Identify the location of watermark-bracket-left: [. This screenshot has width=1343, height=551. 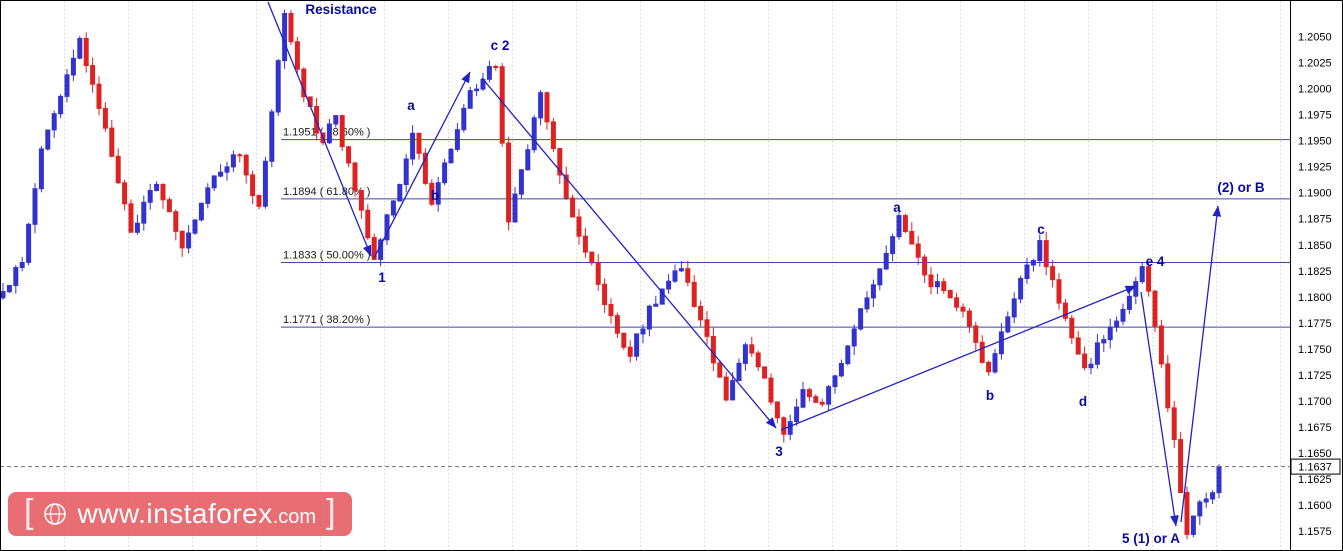
(29, 512).